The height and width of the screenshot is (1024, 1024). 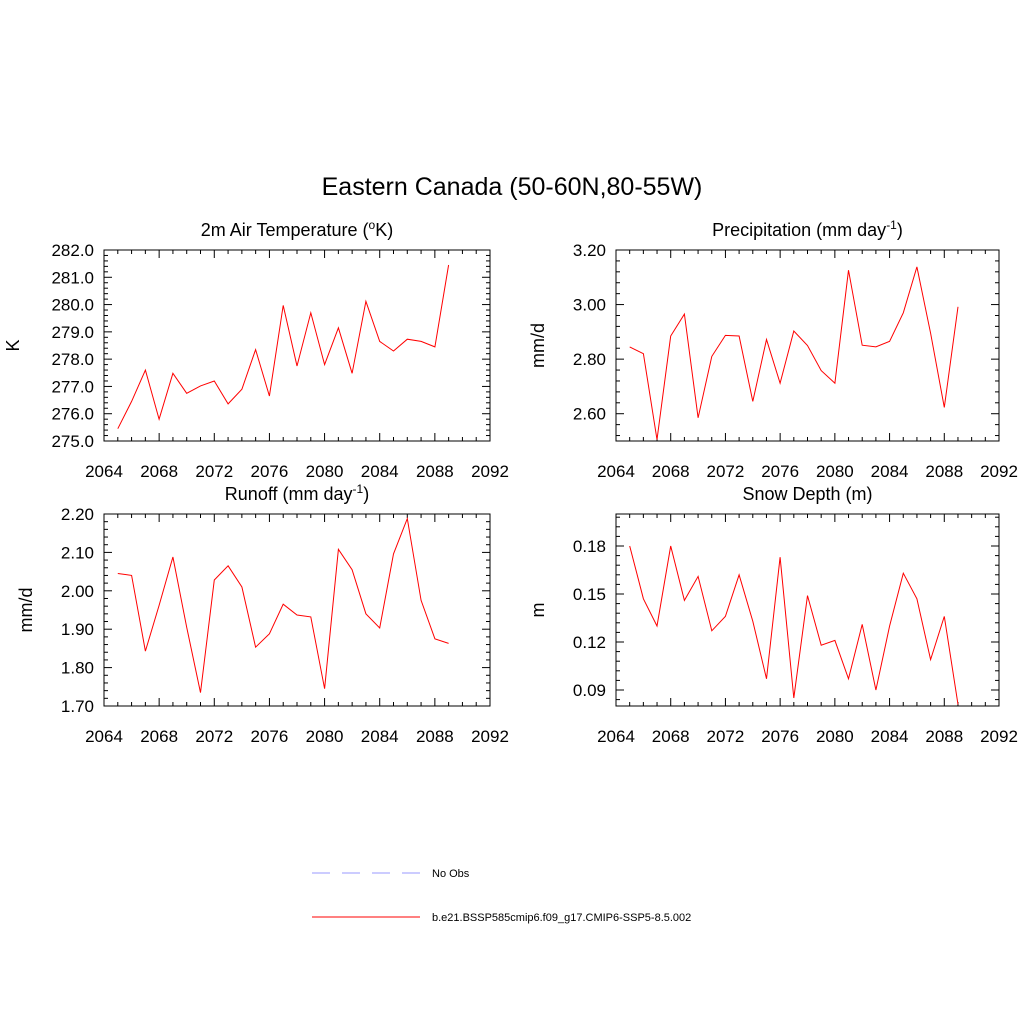 What do you see at coordinates (589, 359) in the screenshot?
I see `y-tick-label: 2.80` at bounding box center [589, 359].